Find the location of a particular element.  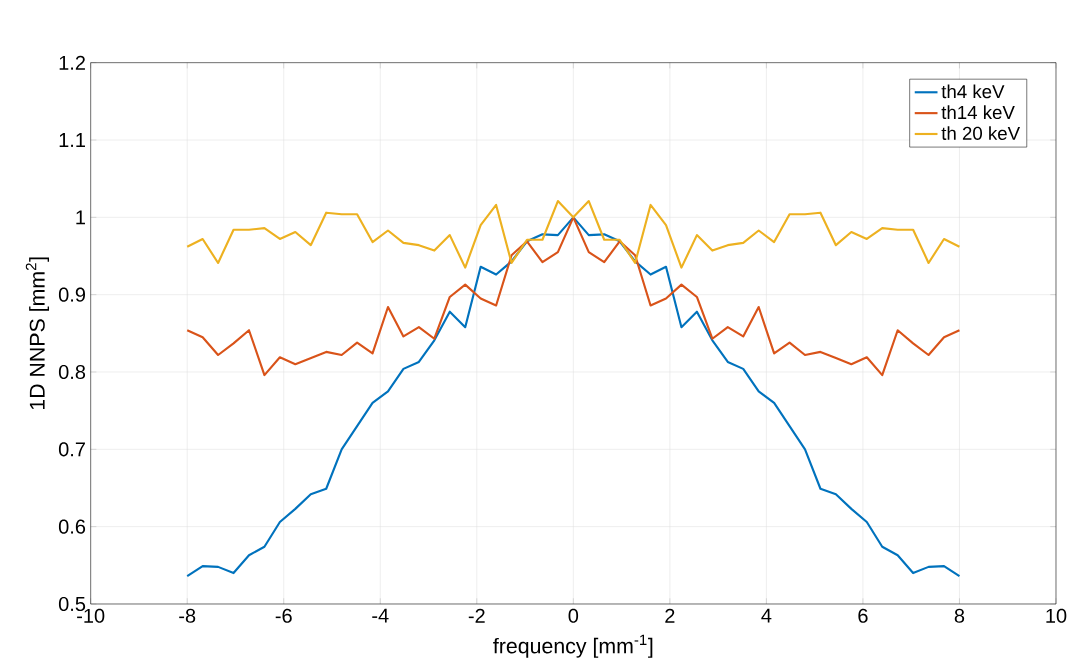

y-tick-label: 1 is located at coordinates (80, 217).